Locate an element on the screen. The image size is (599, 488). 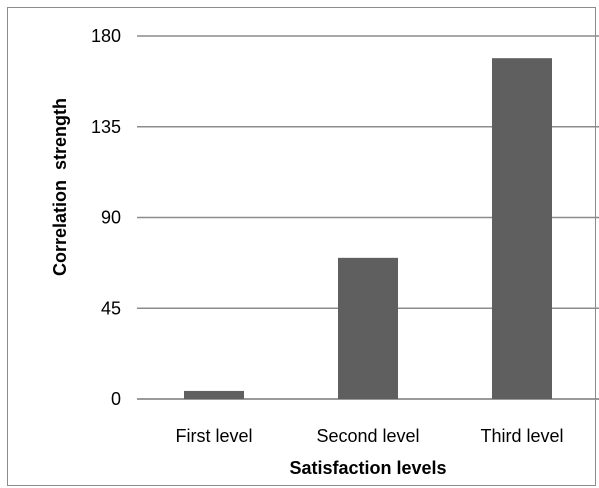
bar-first-level is located at coordinates (214, 394).